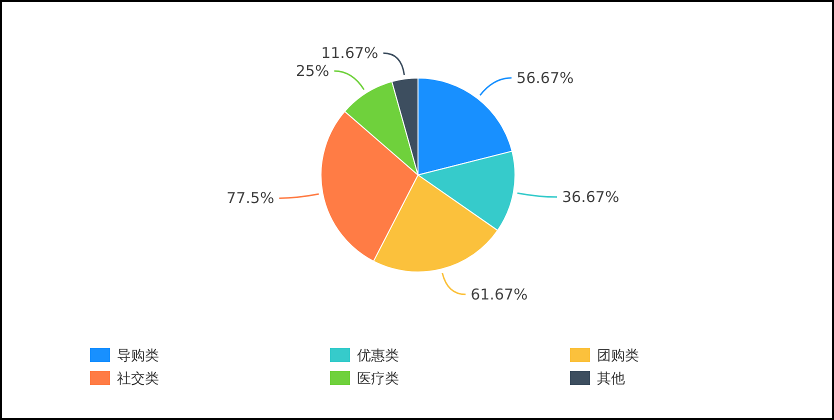 The image size is (834, 420). Describe the element at coordinates (138, 356) in the screenshot. I see `legend-label: 导购类` at that location.